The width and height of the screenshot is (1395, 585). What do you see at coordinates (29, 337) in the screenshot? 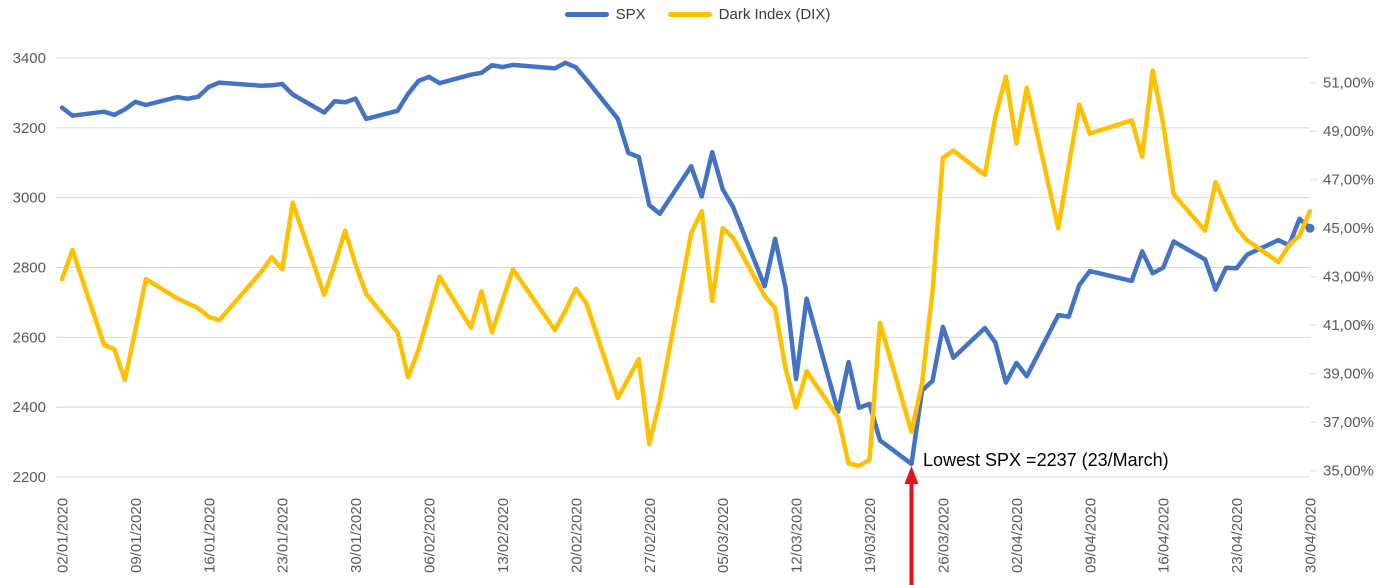
I see `left-axis-label: 2600` at bounding box center [29, 337].